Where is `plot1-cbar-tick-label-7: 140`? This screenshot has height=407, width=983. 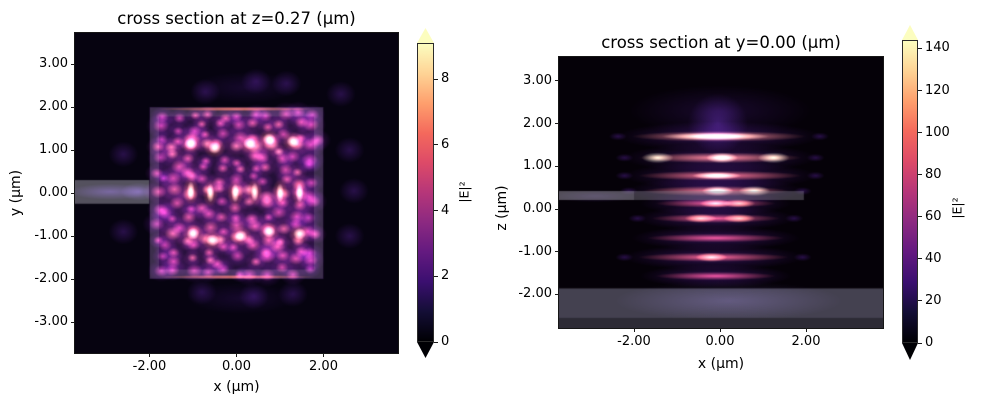 plot1-cbar-tick-label-7: 140 is located at coordinates (937, 48).